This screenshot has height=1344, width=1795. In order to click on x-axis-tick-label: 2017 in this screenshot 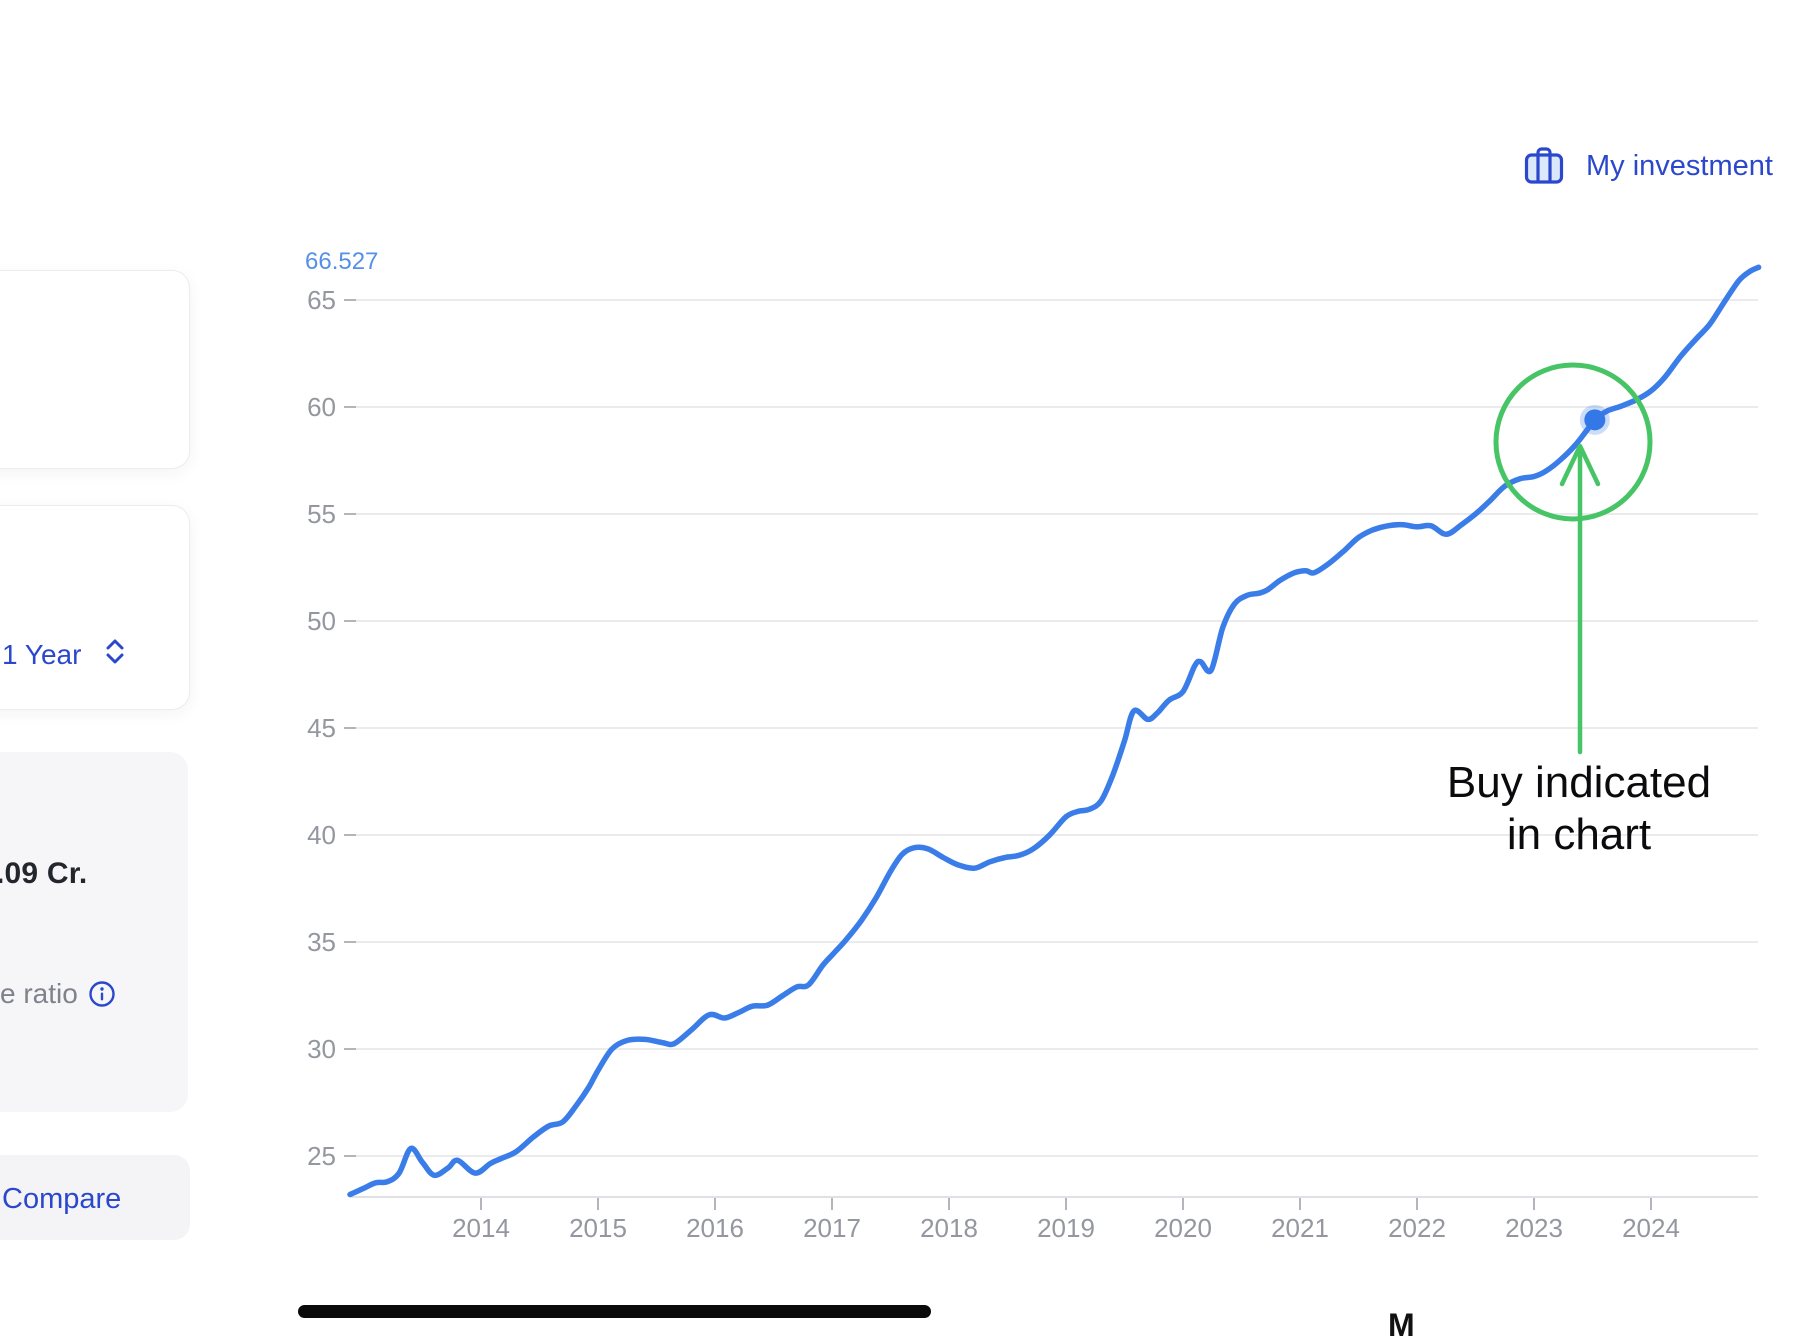, I will do `click(832, 1228)`.